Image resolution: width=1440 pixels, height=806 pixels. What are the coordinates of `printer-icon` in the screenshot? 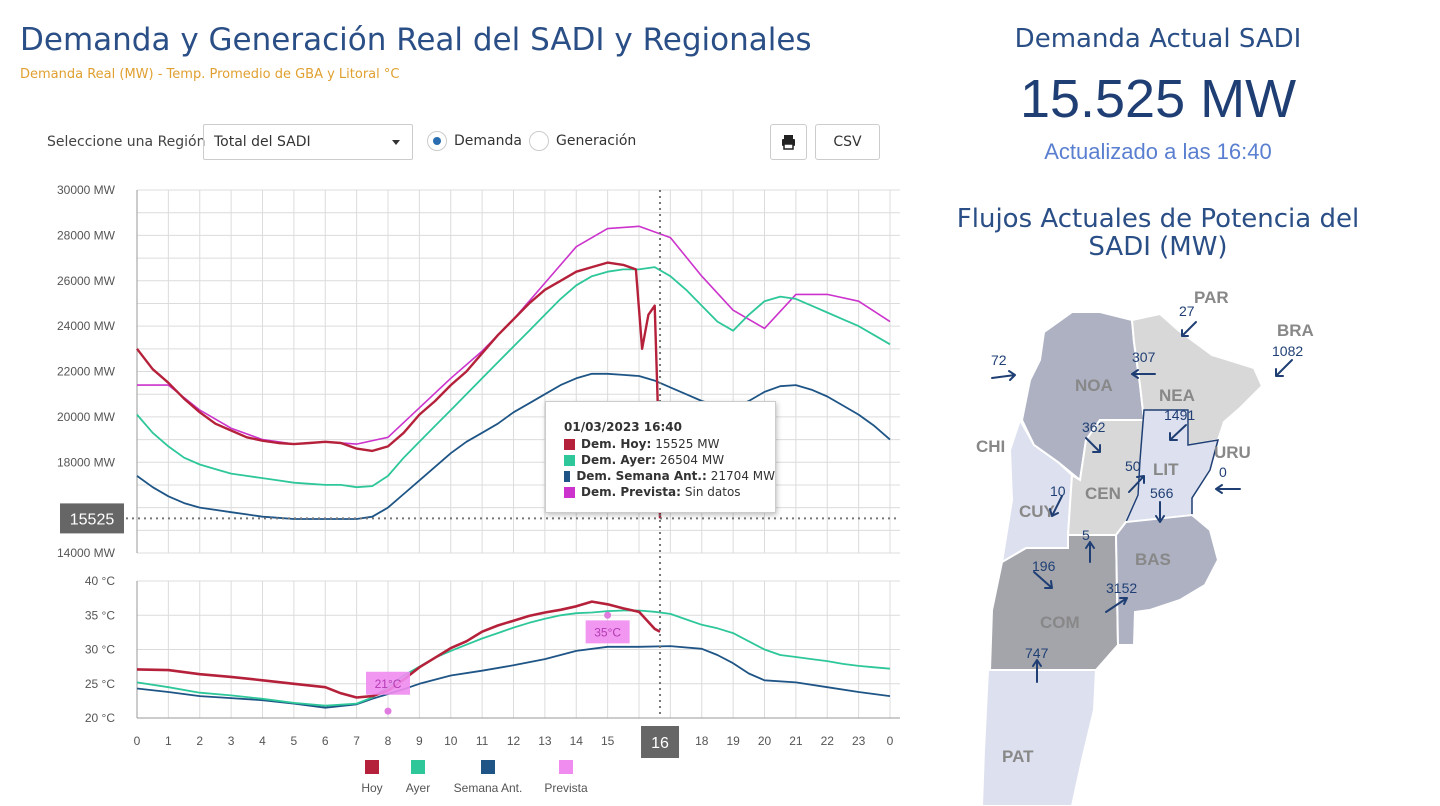 It's located at (788, 142).